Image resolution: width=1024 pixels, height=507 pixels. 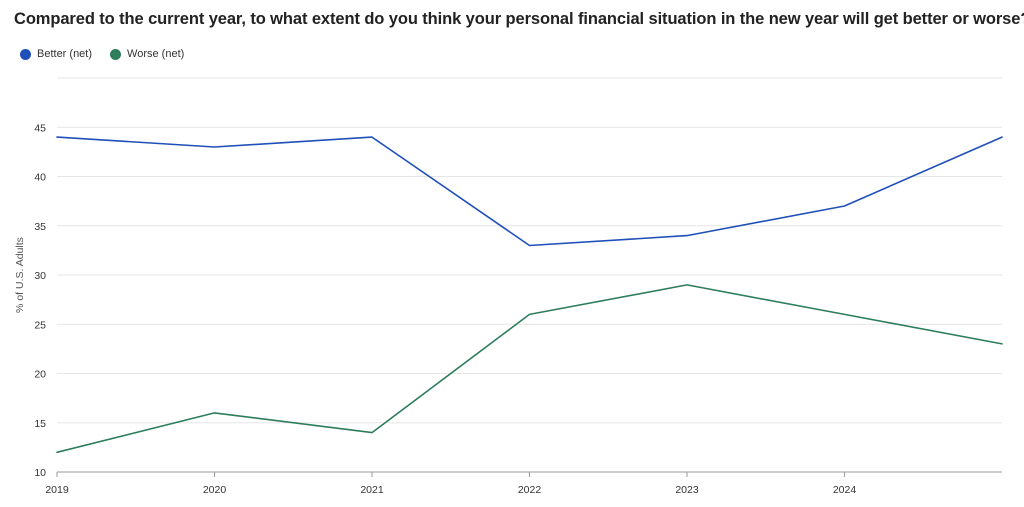 What do you see at coordinates (40, 325) in the screenshot?
I see `y-tick-label: 25` at bounding box center [40, 325].